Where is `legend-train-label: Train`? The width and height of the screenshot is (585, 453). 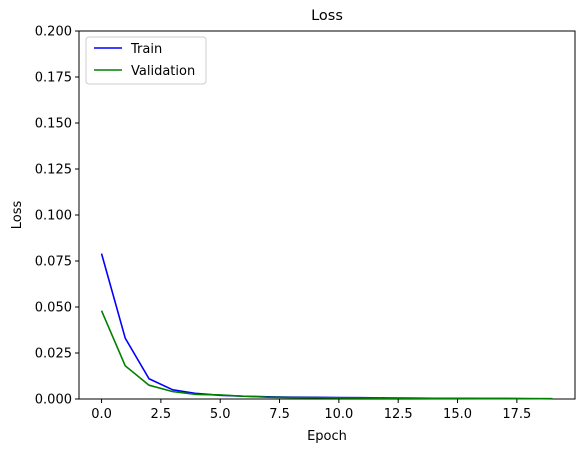
legend-train-label: Train is located at coordinates (146, 49).